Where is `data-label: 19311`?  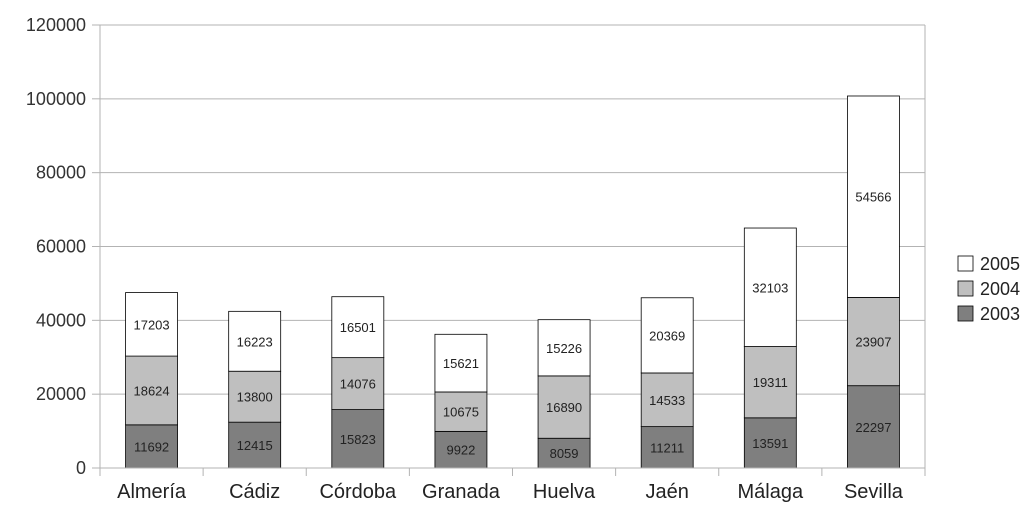
data-label: 19311 is located at coordinates (770, 382).